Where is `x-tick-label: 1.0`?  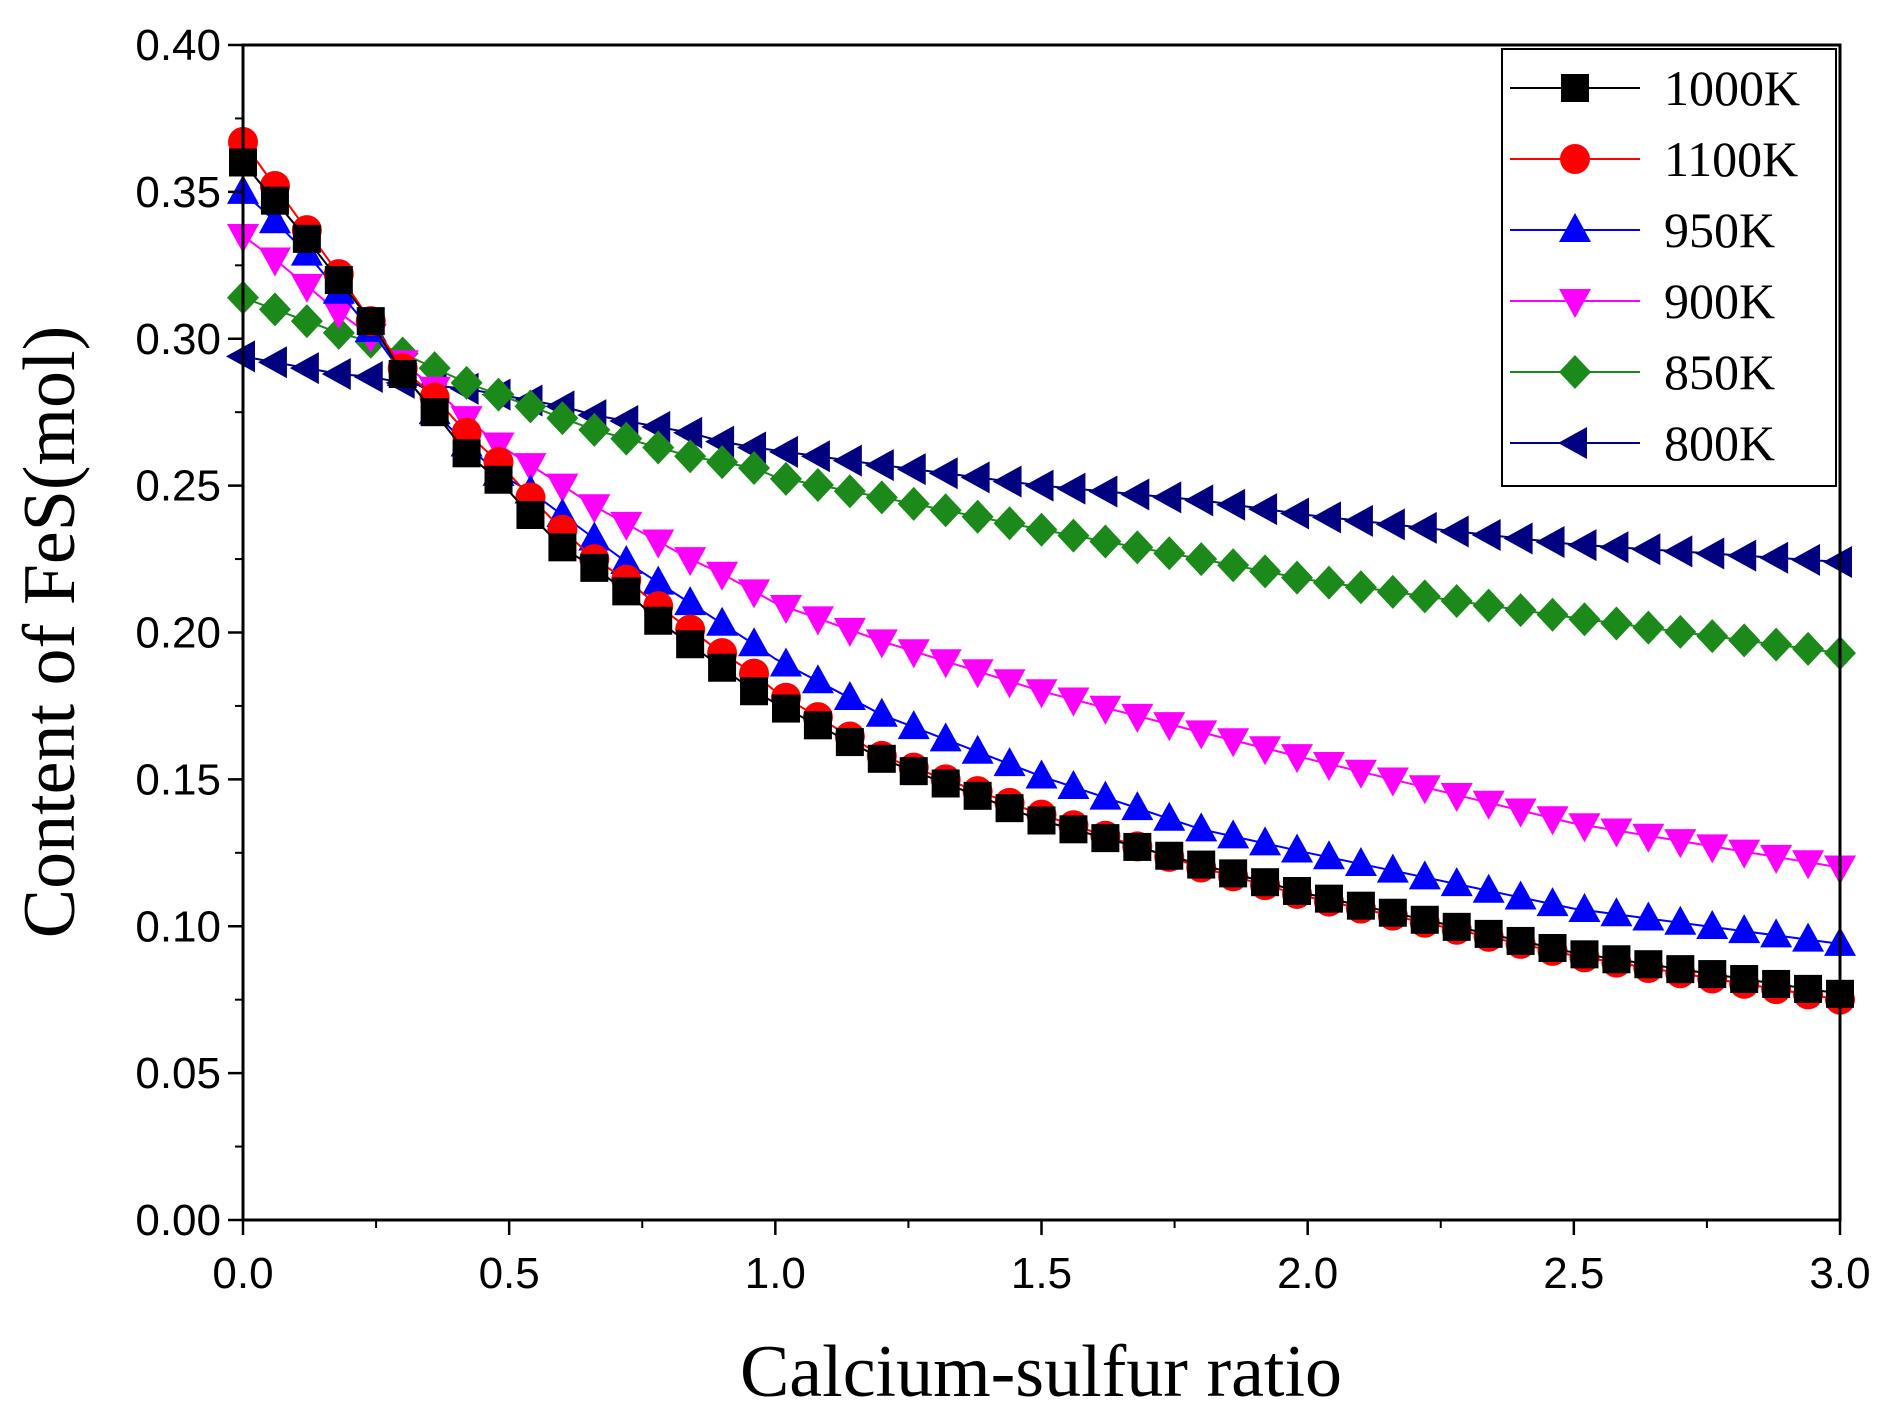
x-tick-label: 1.0 is located at coordinates (775, 1273).